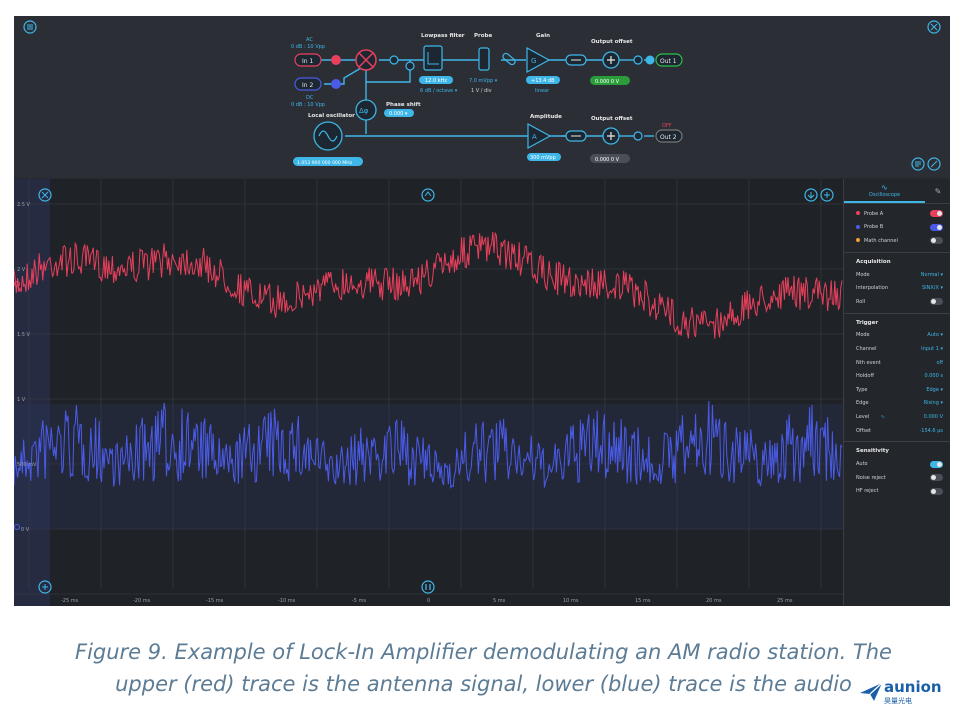 This screenshot has width=967, height=719. What do you see at coordinates (936, 478) in the screenshot?
I see `noise-reject-toggle` at bounding box center [936, 478].